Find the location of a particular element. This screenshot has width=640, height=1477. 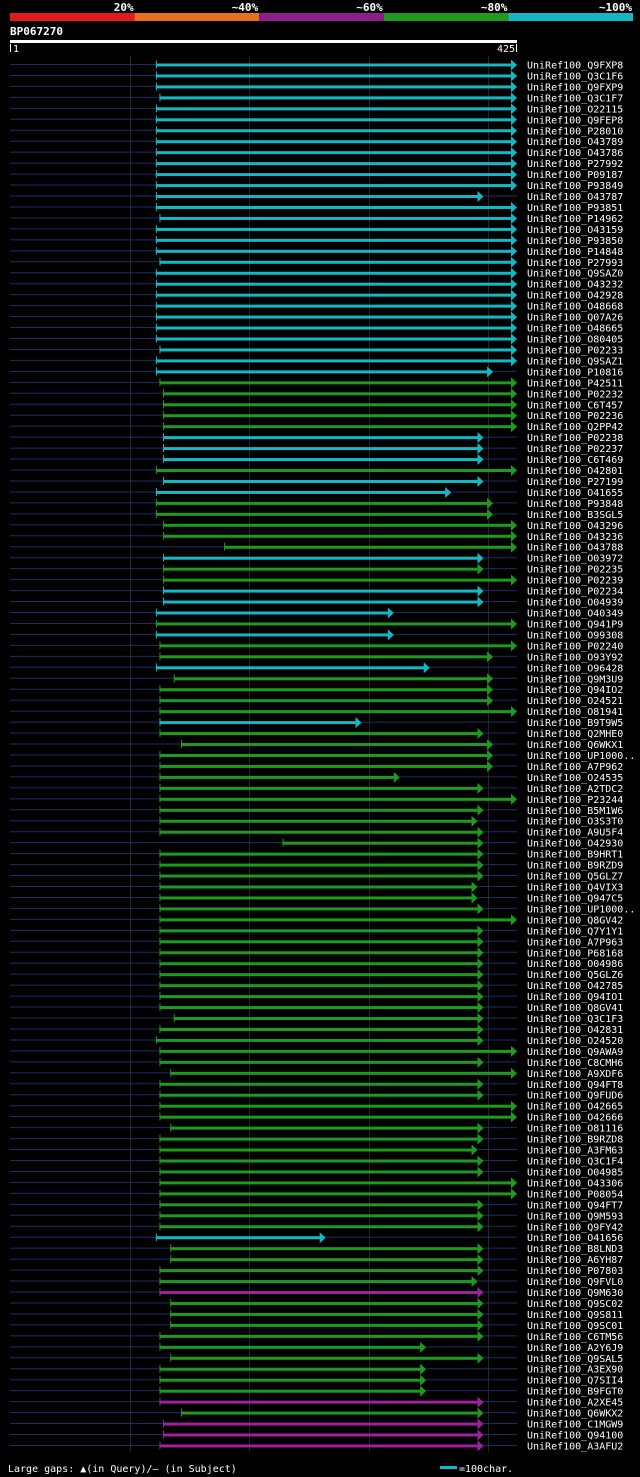

alignment-label: UniRef100_Q3C1F6 is located at coordinates (575, 76).